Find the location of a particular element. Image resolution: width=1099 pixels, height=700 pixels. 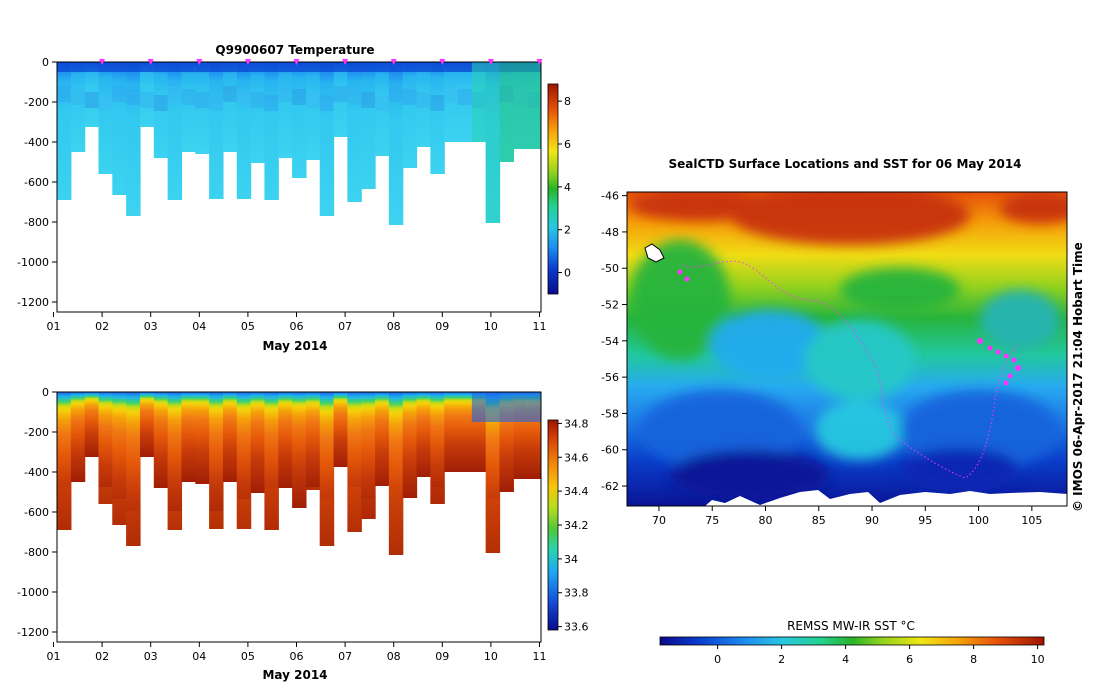

x-tick-label: 08 is located at coordinates (394, 326).